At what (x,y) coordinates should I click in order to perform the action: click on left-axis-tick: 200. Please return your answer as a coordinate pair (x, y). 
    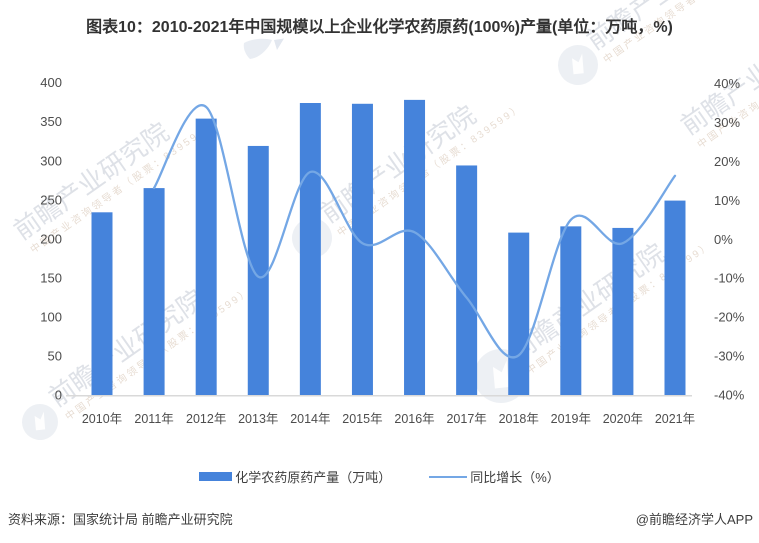
    Looking at the image, I should click on (51, 238).